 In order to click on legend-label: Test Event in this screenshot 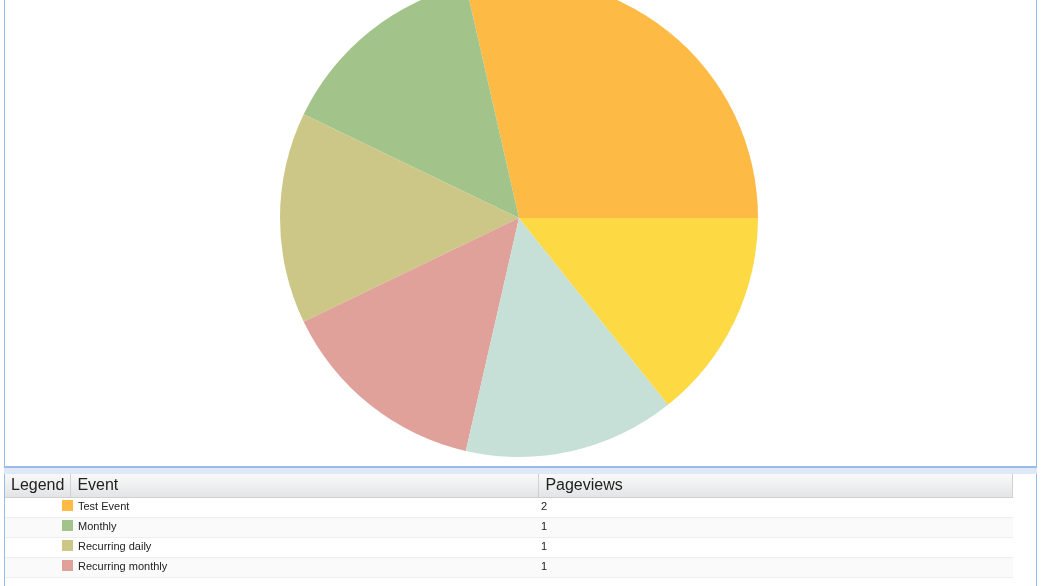, I will do `click(104, 505)`.